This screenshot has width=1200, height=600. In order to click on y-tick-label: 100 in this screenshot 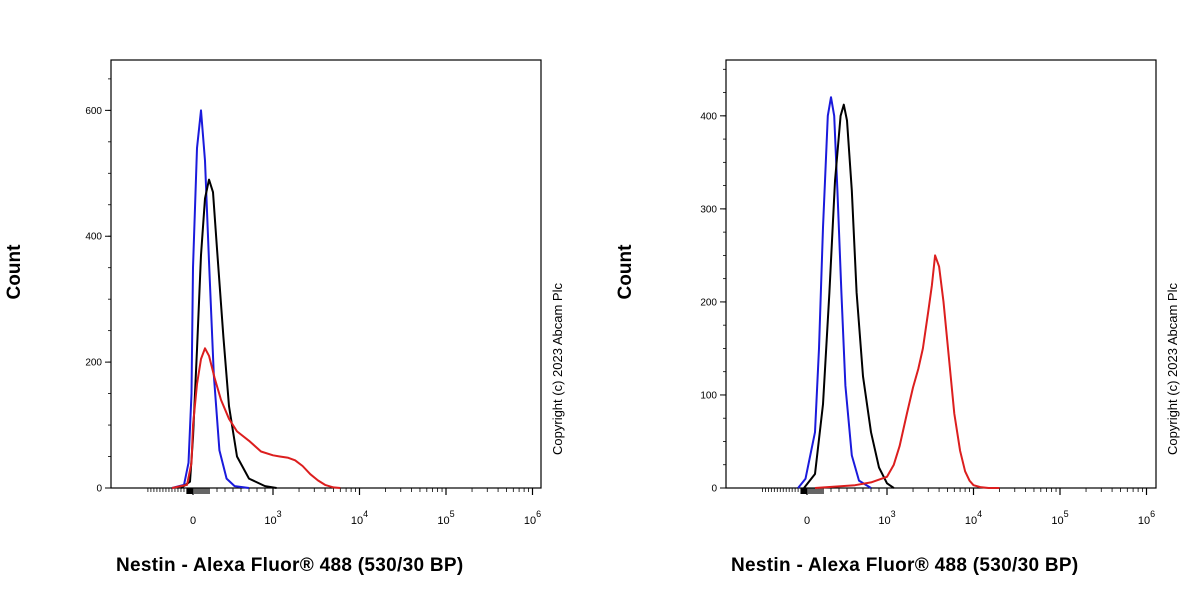, I will do `click(708, 395)`.